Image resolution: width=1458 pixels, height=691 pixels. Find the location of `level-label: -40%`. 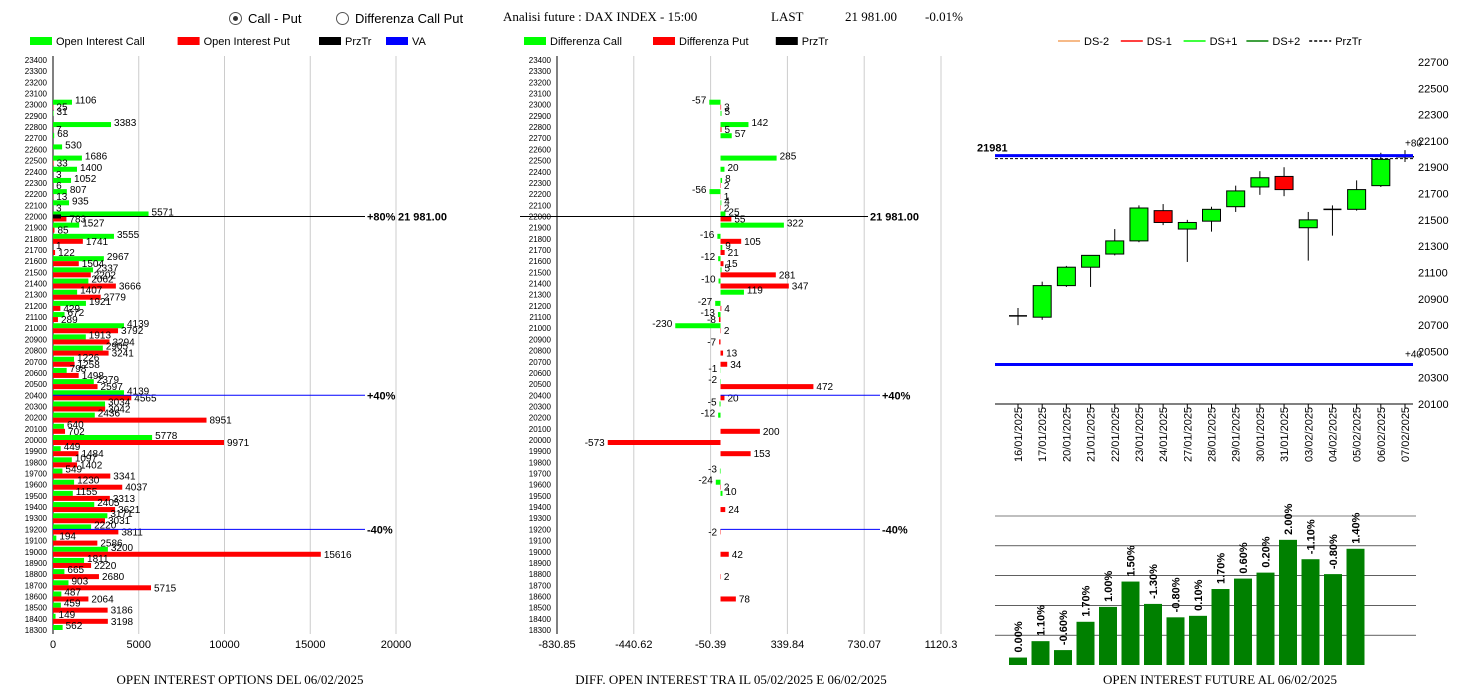

level-label: -40% is located at coordinates (895, 530).